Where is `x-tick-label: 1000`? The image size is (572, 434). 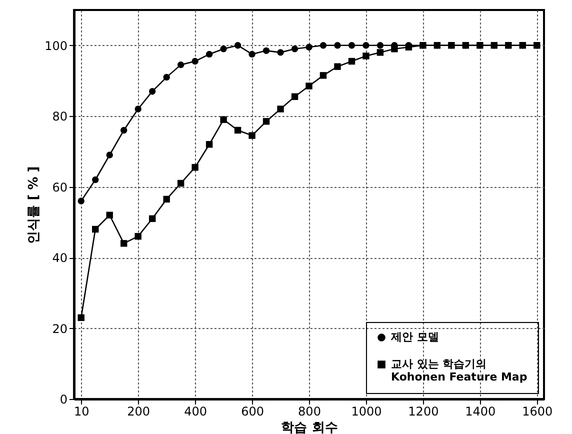
x-tick-label: 1000 is located at coordinates (366, 411).